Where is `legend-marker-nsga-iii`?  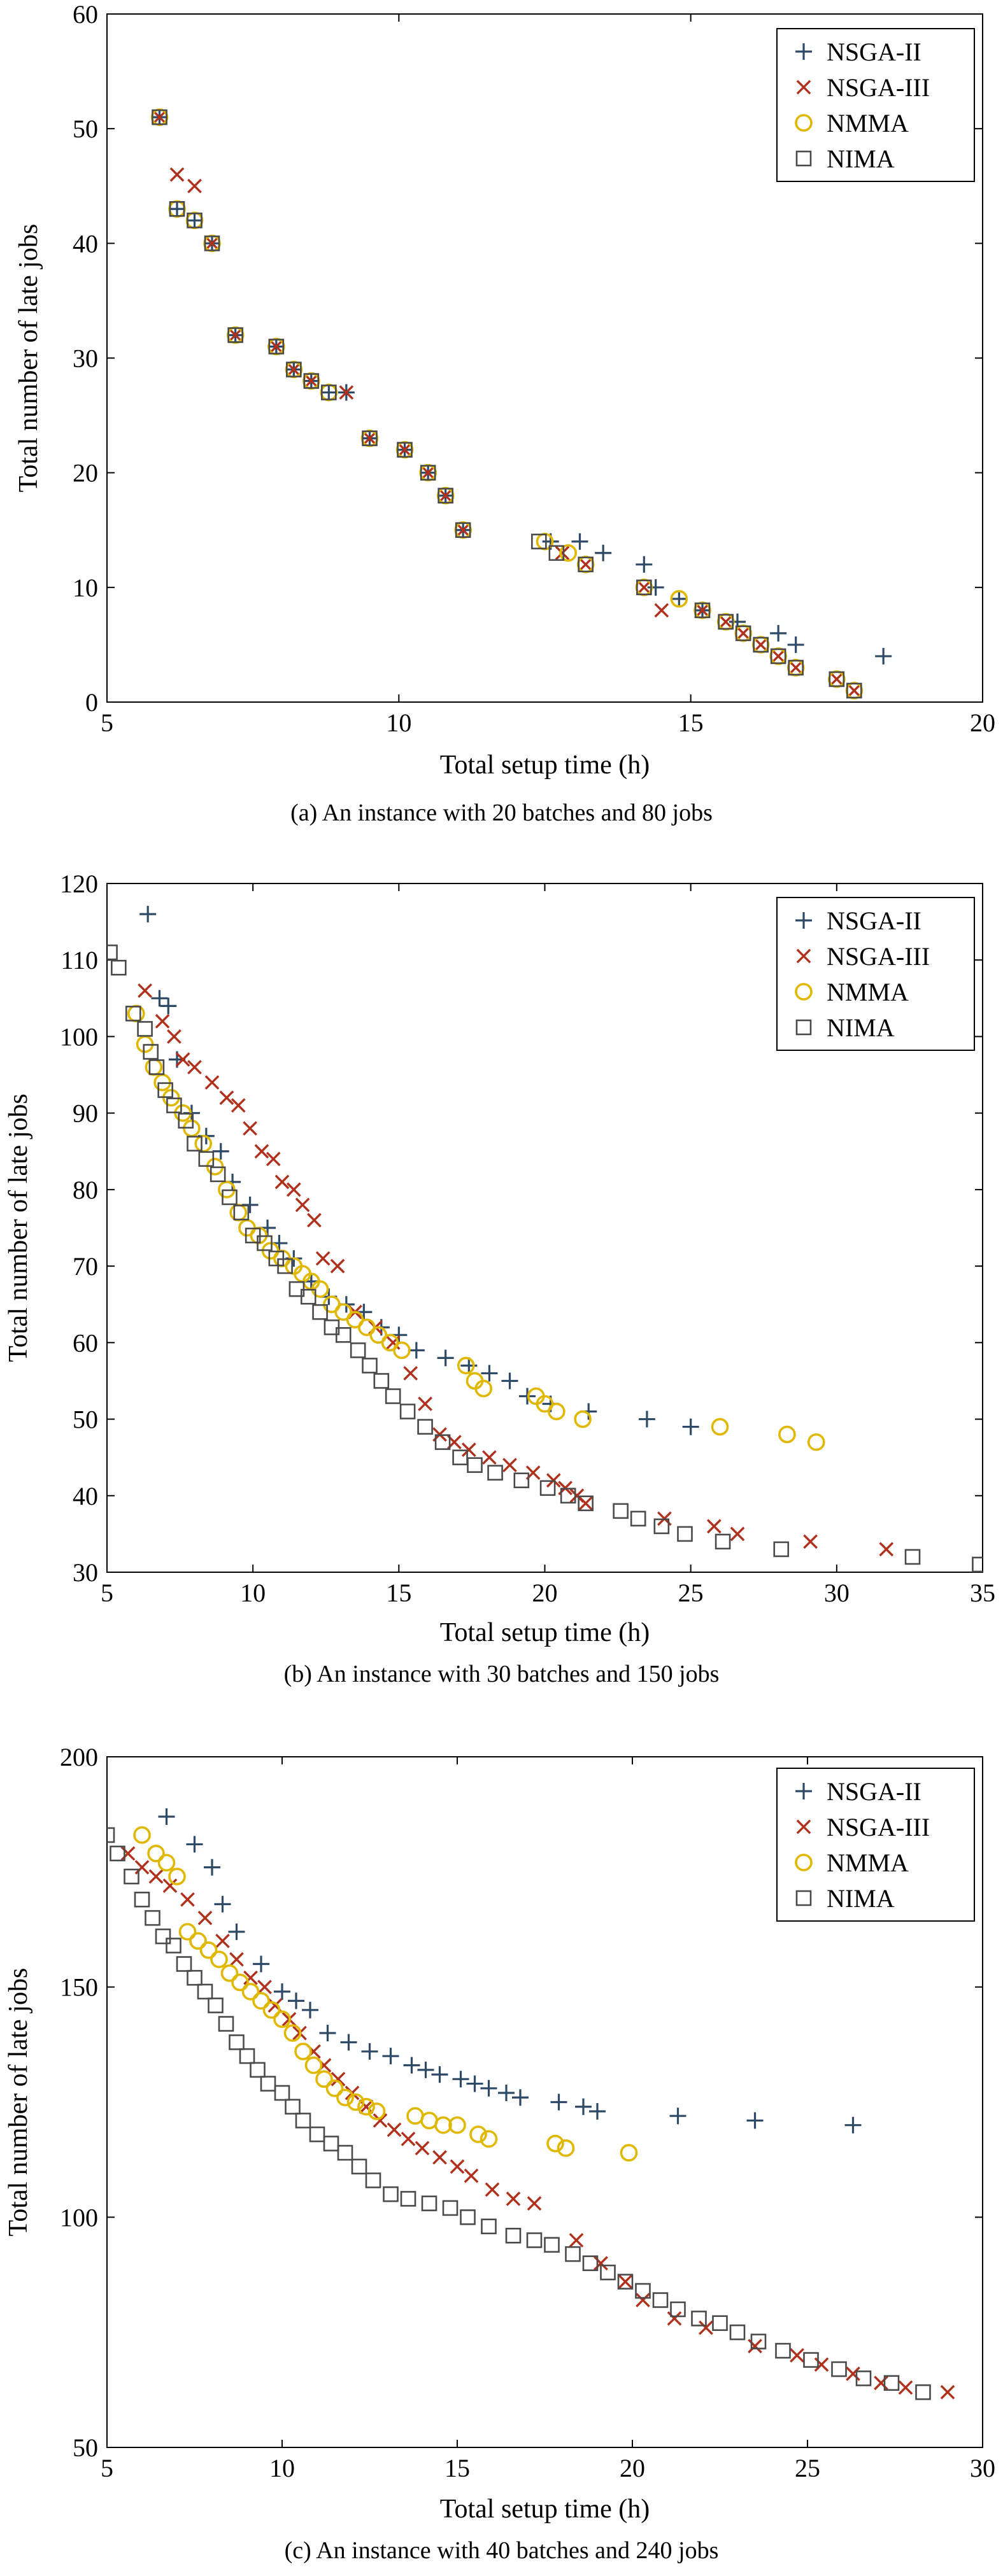
legend-marker-nsga-iii is located at coordinates (803, 88).